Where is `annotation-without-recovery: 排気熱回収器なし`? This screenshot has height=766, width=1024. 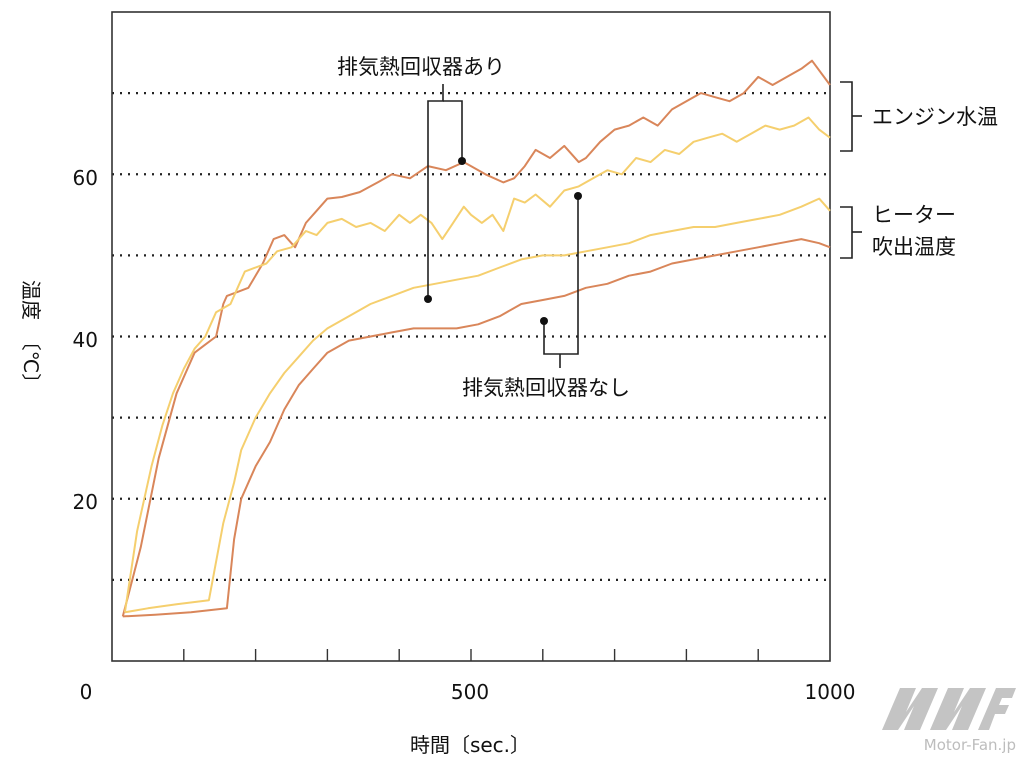 annotation-without-recovery: 排気熱回収器なし is located at coordinates (546, 296).